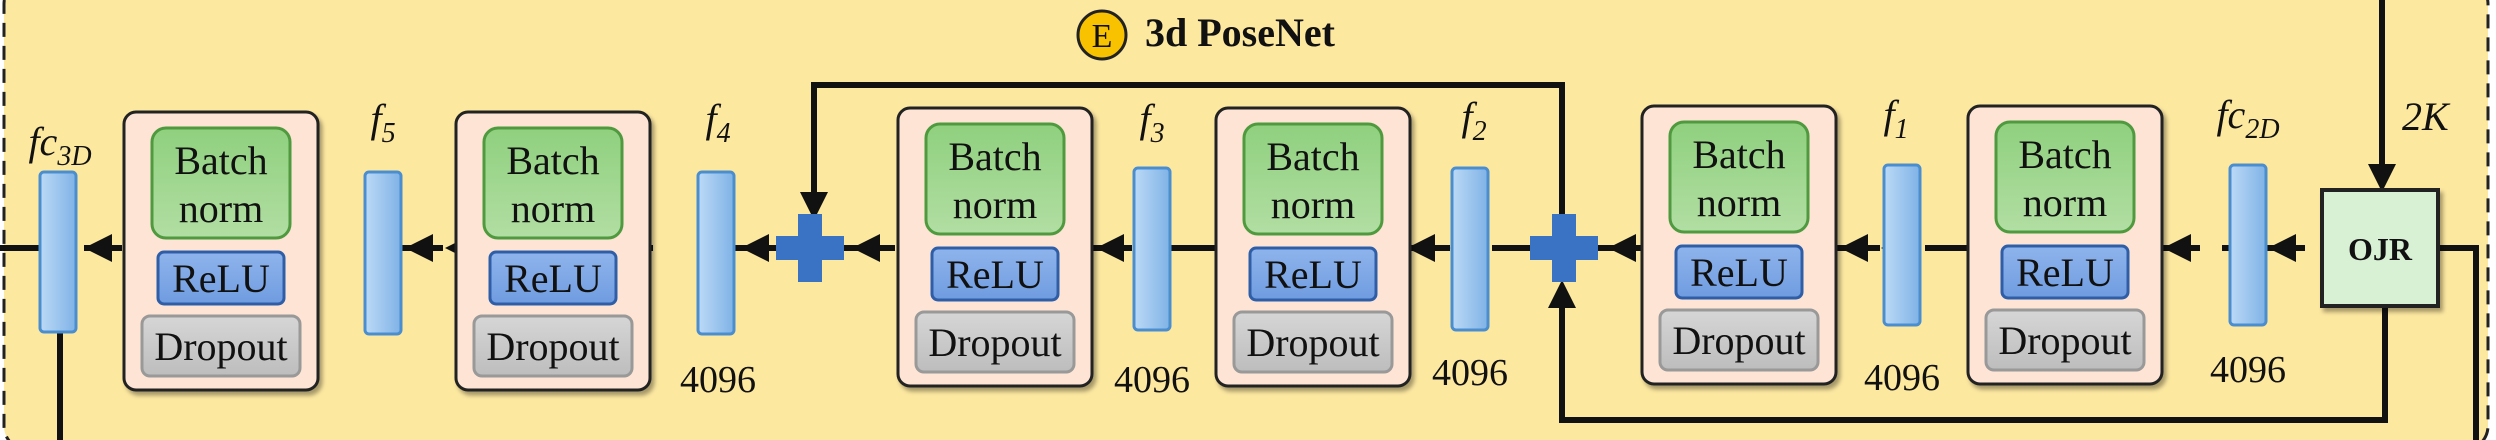 The image size is (2496, 440). Describe the element at coordinates (2426, 116) in the screenshot. I see `input-dim-label: 2K` at that location.